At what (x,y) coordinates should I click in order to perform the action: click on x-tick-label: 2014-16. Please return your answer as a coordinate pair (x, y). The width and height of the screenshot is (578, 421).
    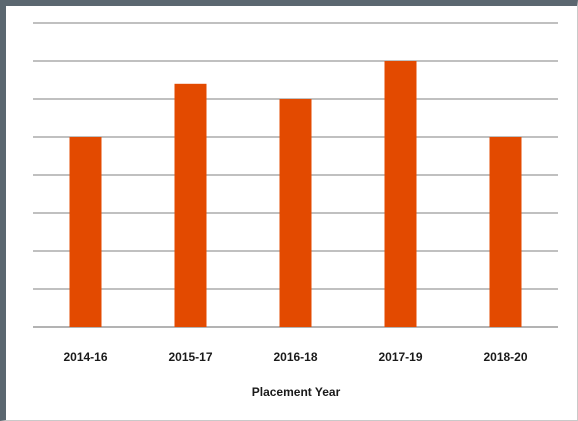
    Looking at the image, I should click on (85, 357).